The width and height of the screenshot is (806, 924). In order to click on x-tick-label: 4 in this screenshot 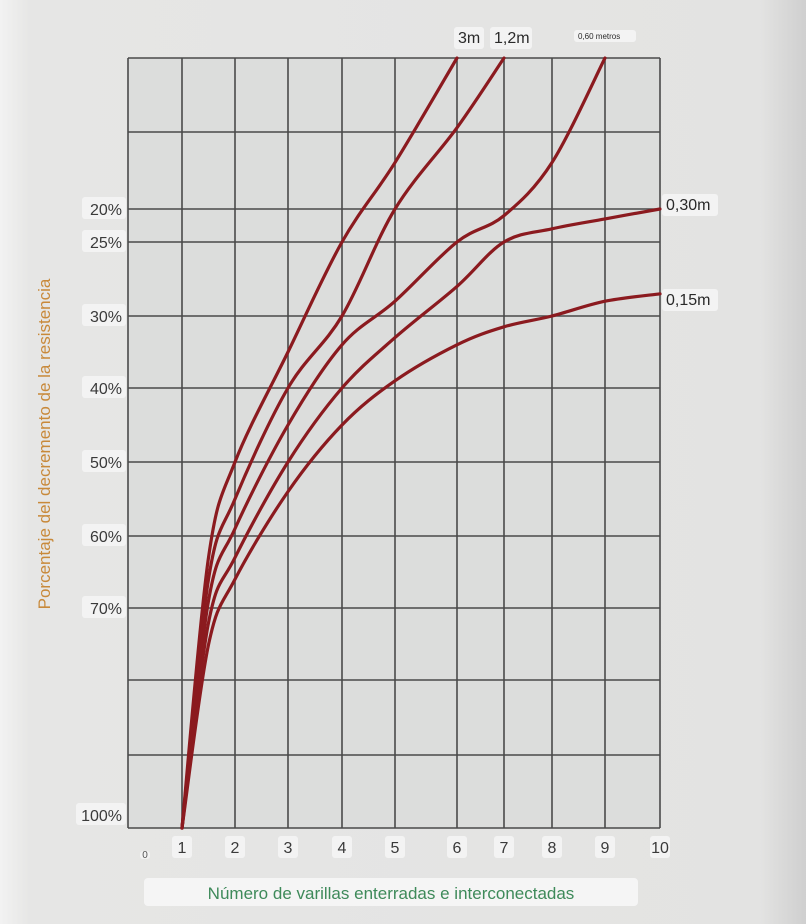, I will do `click(342, 848)`.